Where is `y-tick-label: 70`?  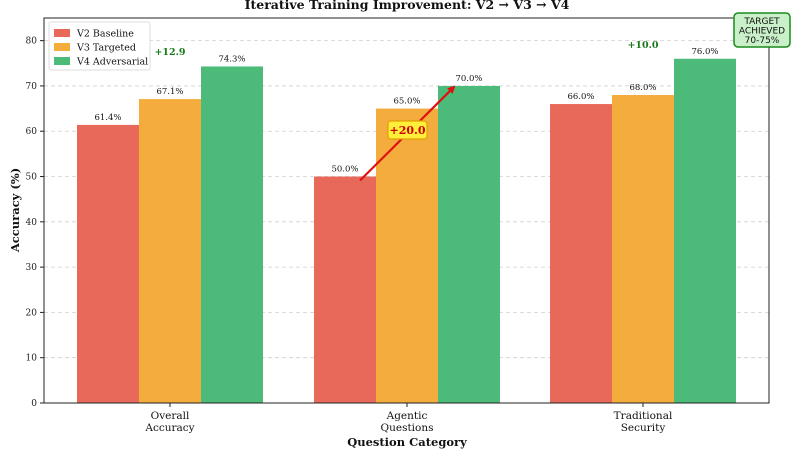 y-tick-label: 70 is located at coordinates (32, 87).